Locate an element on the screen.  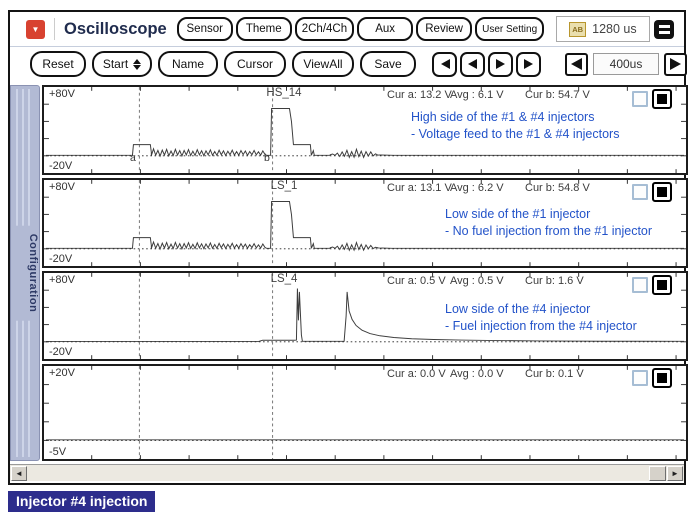
viewall-button: ViewAll is located at coordinates (323, 64).